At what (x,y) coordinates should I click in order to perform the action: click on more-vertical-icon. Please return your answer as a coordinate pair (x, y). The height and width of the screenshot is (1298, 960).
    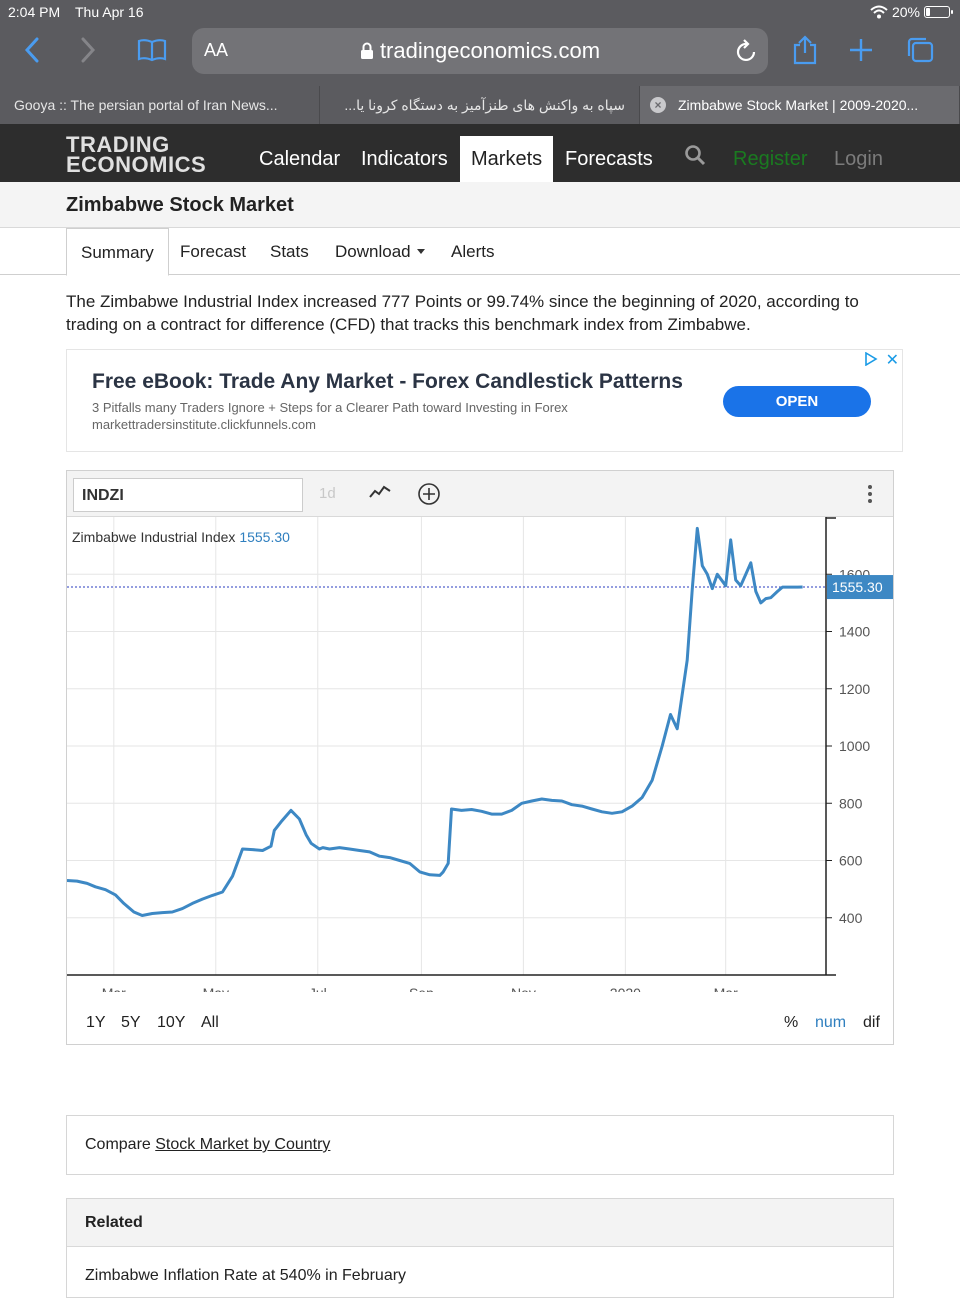
    Looking at the image, I should click on (870, 494).